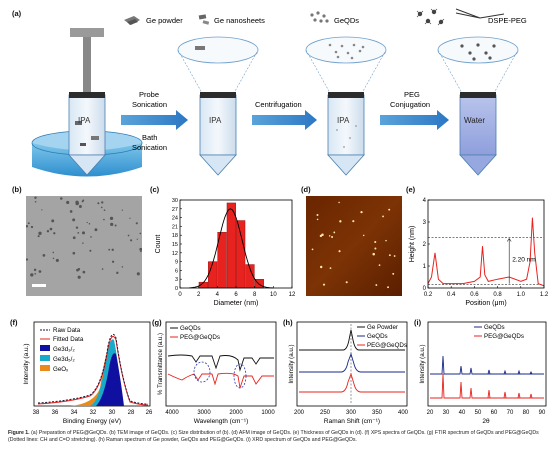 This screenshot has height=465, width=554. What do you see at coordinates (387, 345) in the screenshot?
I see `legend-peg-geqds-h: PEG@GeQDs` at bounding box center [387, 345].